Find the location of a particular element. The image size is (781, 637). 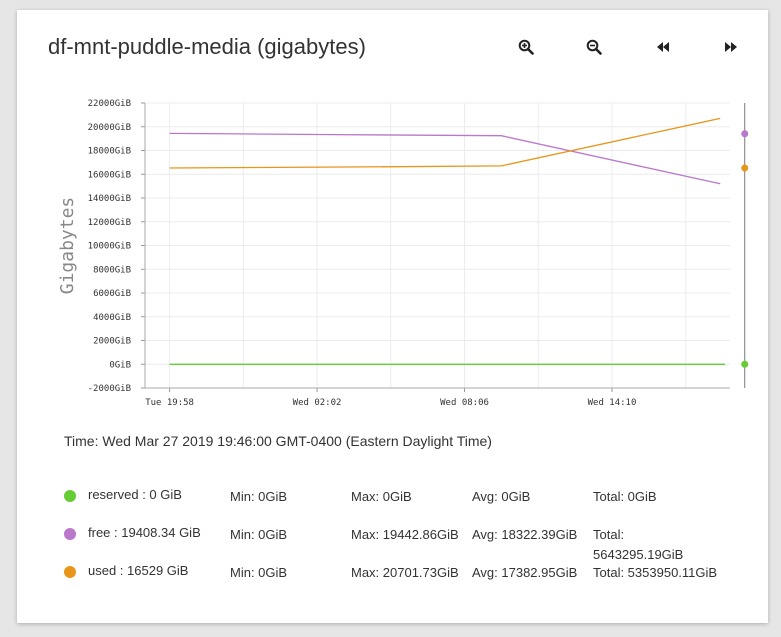

y-axis-title: Gigabytes is located at coordinates (67, 246).